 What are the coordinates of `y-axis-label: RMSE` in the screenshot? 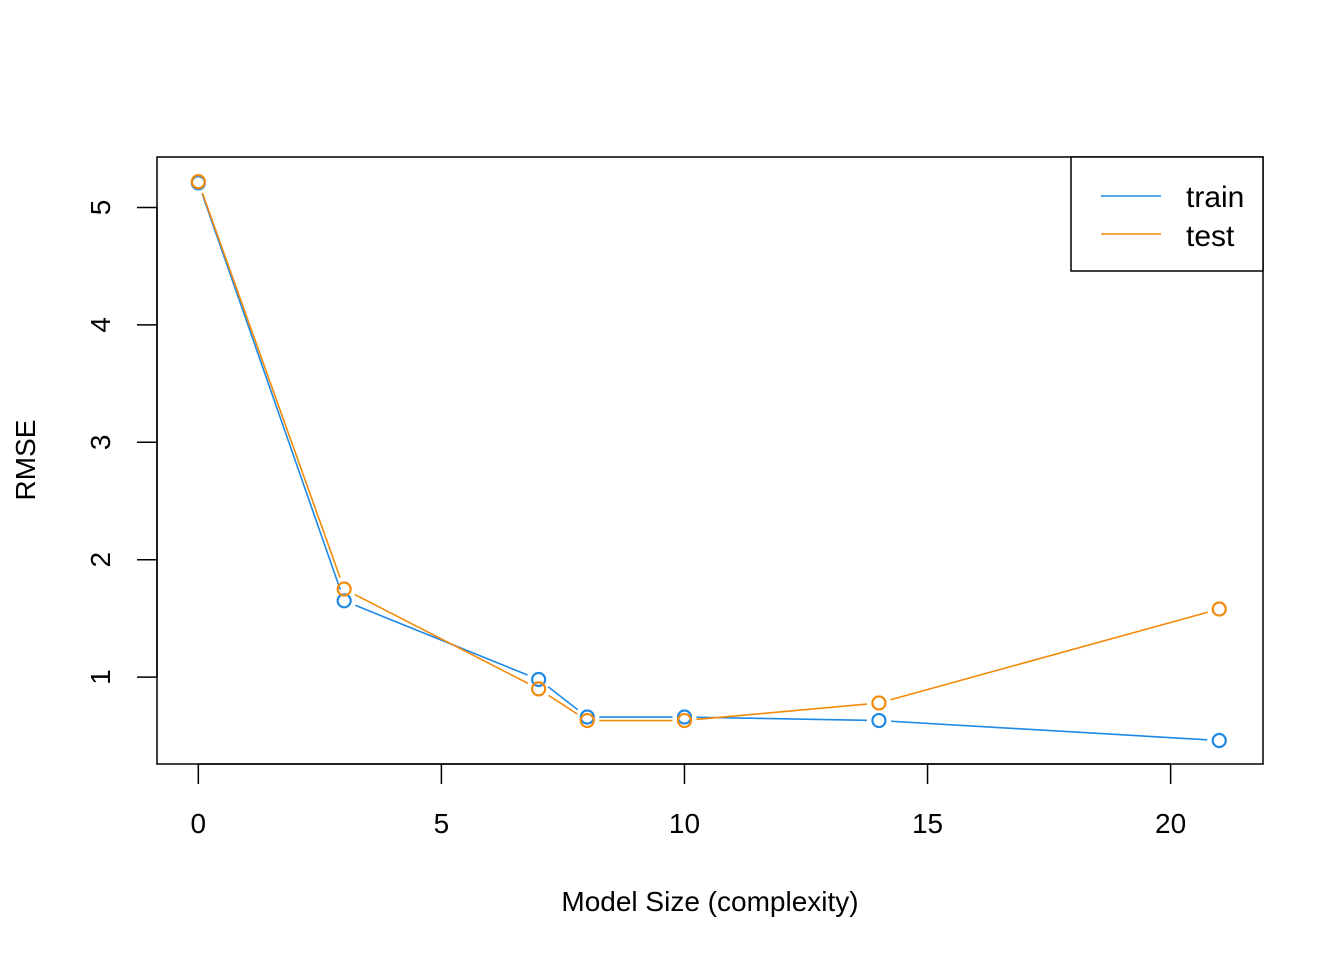 It's located at (25, 460).